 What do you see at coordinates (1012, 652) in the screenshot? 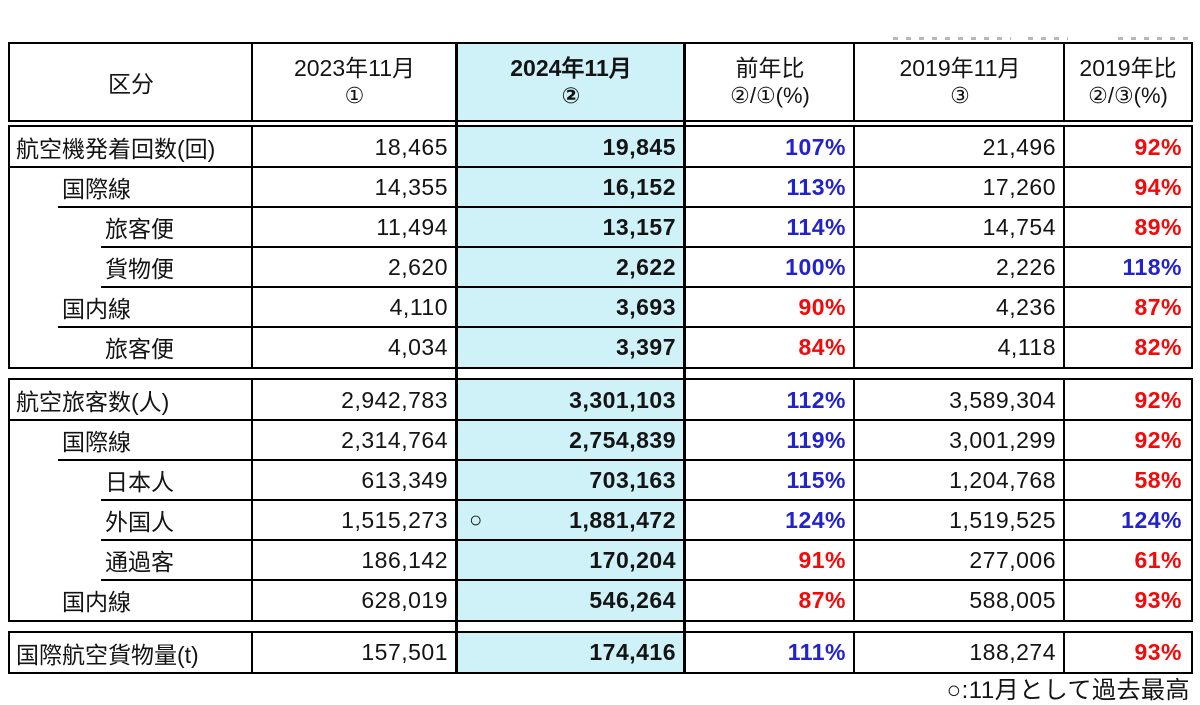
I see `value-2019-cell: 188,274` at bounding box center [1012, 652].